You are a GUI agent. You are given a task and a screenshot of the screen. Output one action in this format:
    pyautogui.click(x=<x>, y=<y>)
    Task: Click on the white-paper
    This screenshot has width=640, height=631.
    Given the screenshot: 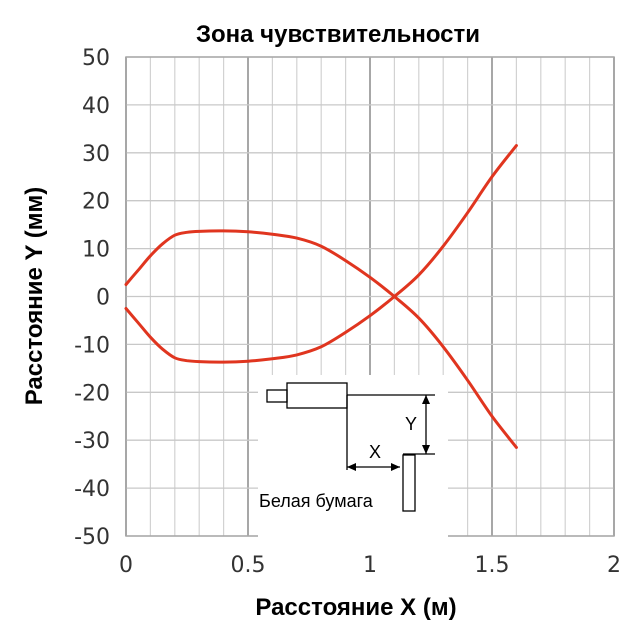 What is the action you would take?
    pyautogui.click(x=409, y=483)
    